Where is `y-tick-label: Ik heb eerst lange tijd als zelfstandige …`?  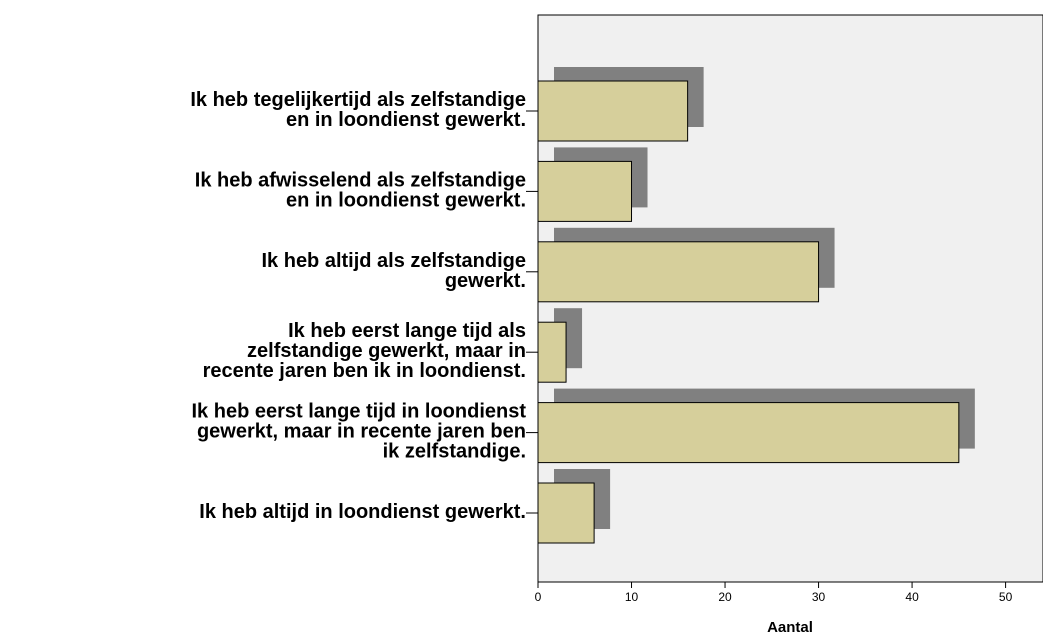 y-tick-label: Ik heb eerst lange tijd als zelfstandige … is located at coordinates (364, 351).